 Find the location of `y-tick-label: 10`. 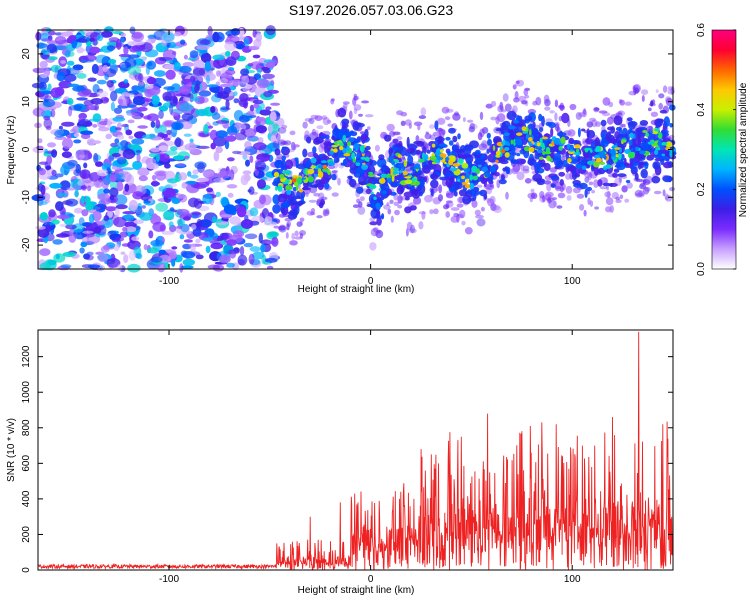

y-tick-label: 10 is located at coordinates (26, 102).